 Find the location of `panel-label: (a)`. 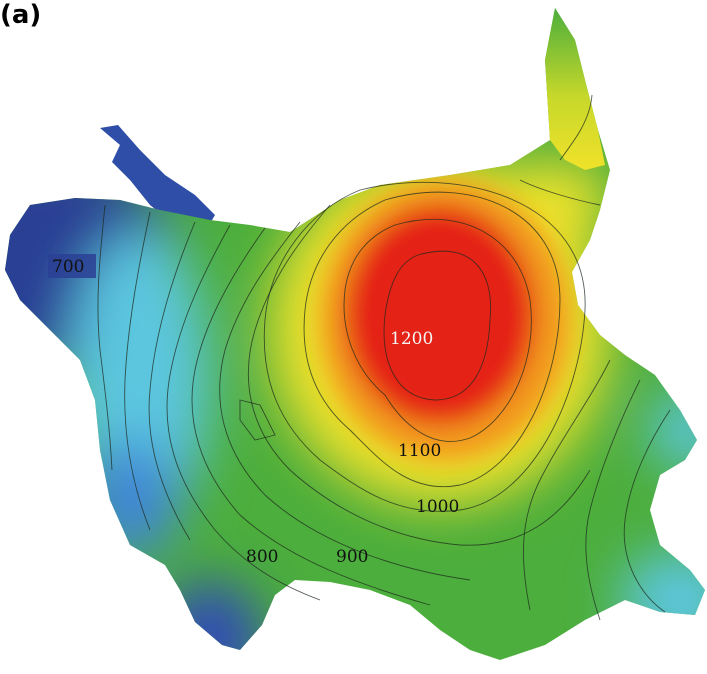

panel-label: (a) is located at coordinates (21, 15).